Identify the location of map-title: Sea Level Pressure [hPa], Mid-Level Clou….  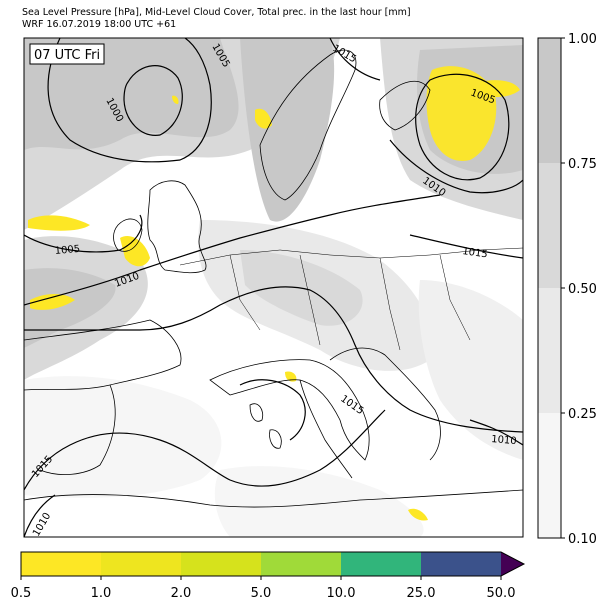
(216, 19).